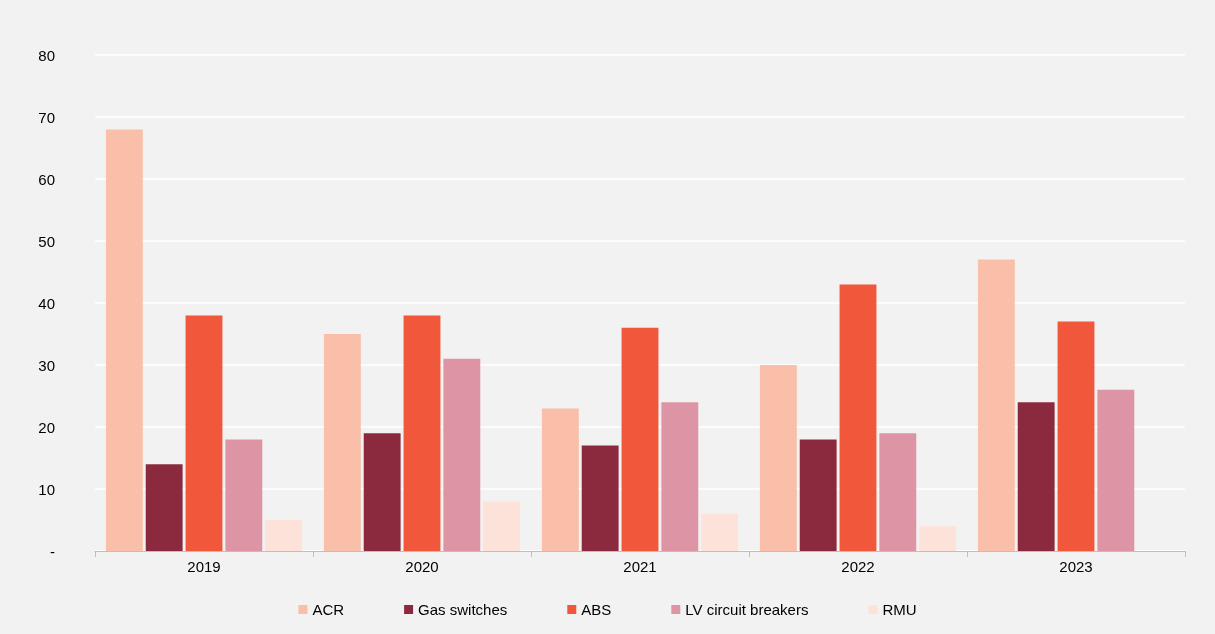  Describe the element at coordinates (46, 303) in the screenshot. I see `y-tick-label: 40` at that location.